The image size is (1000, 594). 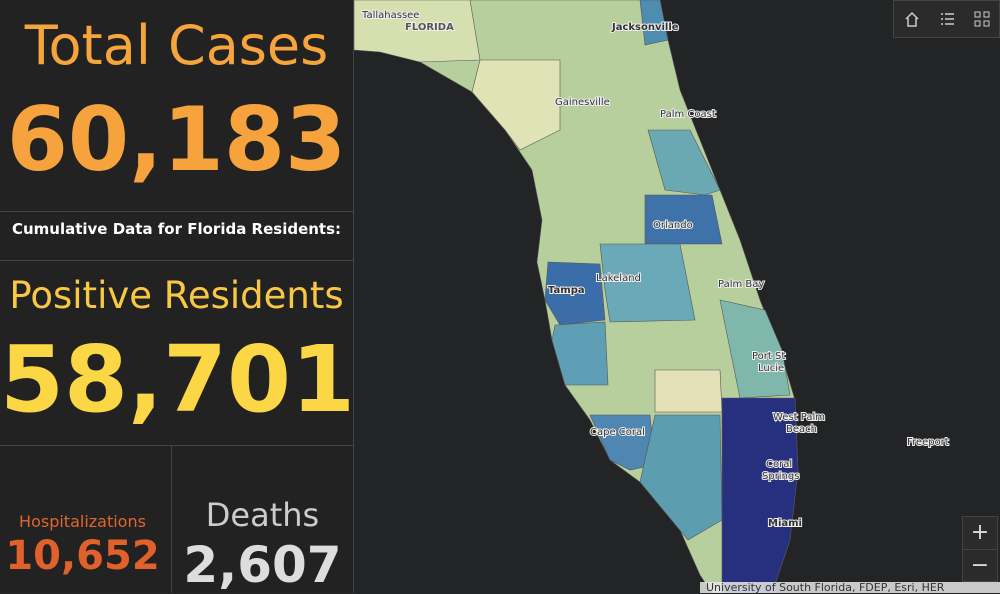 What do you see at coordinates (176, 229) in the screenshot?
I see `subtitle: Cumulative Data for Florida Residents:` at bounding box center [176, 229].